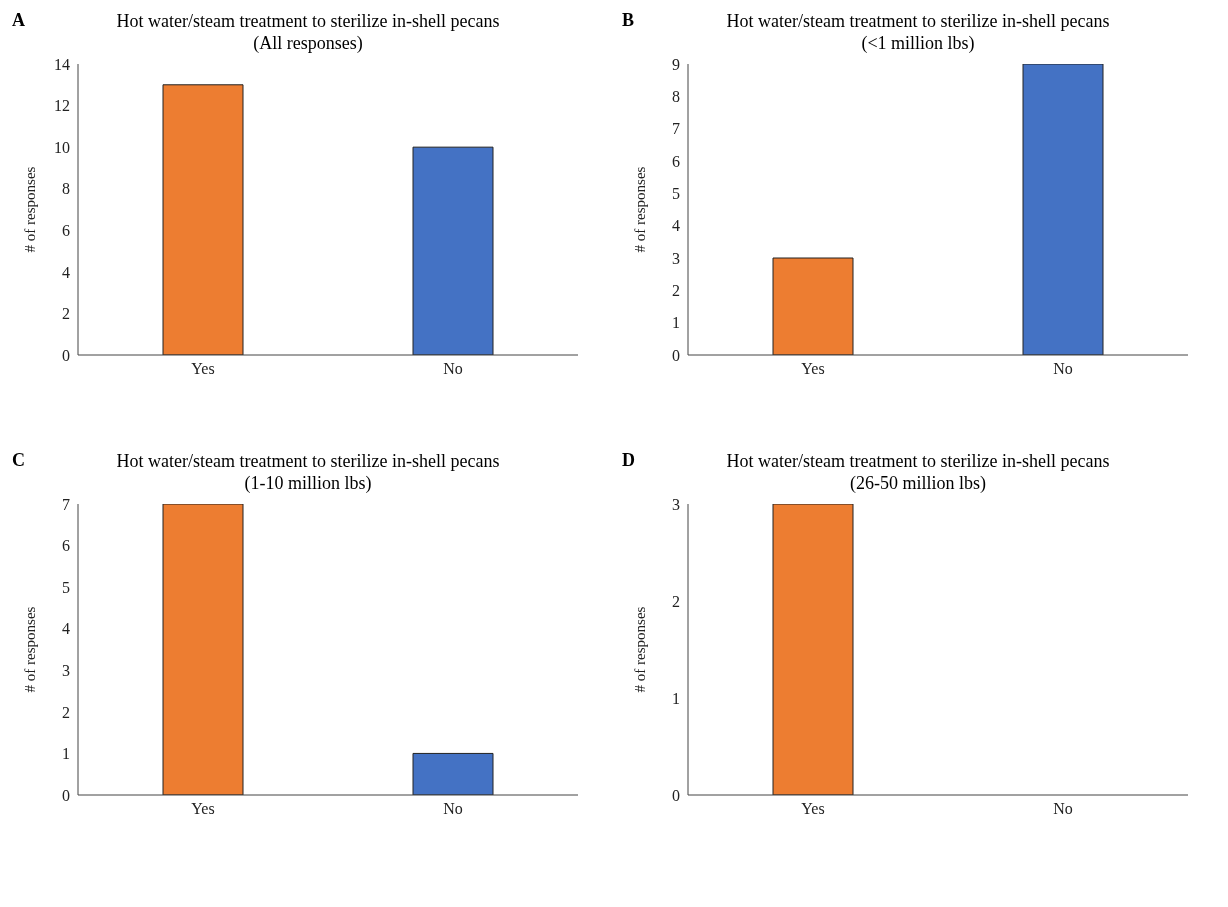 The image size is (1228, 907). I want to click on y-tick-label: 12, so click(62, 106).